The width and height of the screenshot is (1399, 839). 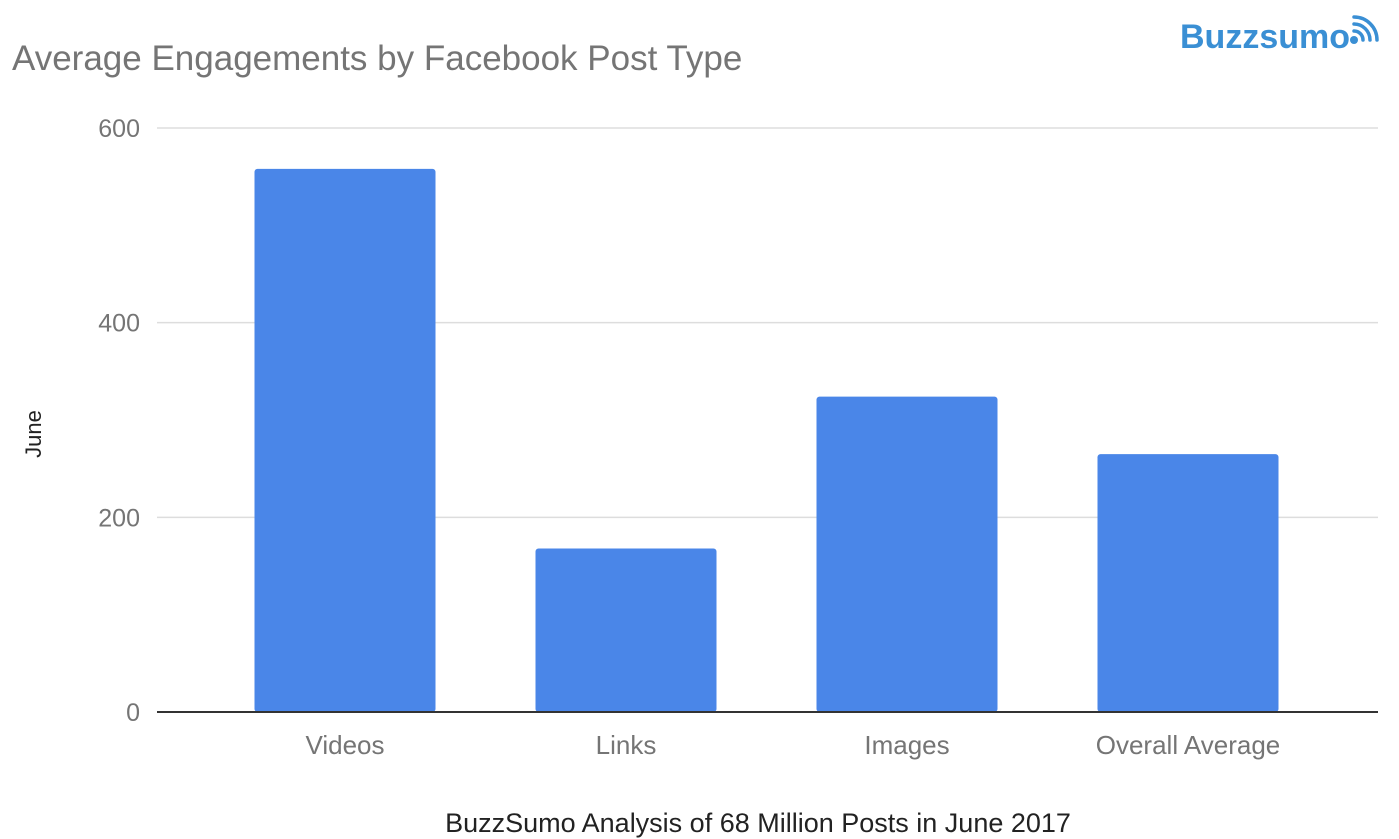 What do you see at coordinates (1188, 583) in the screenshot?
I see `bar-overall-average` at bounding box center [1188, 583].